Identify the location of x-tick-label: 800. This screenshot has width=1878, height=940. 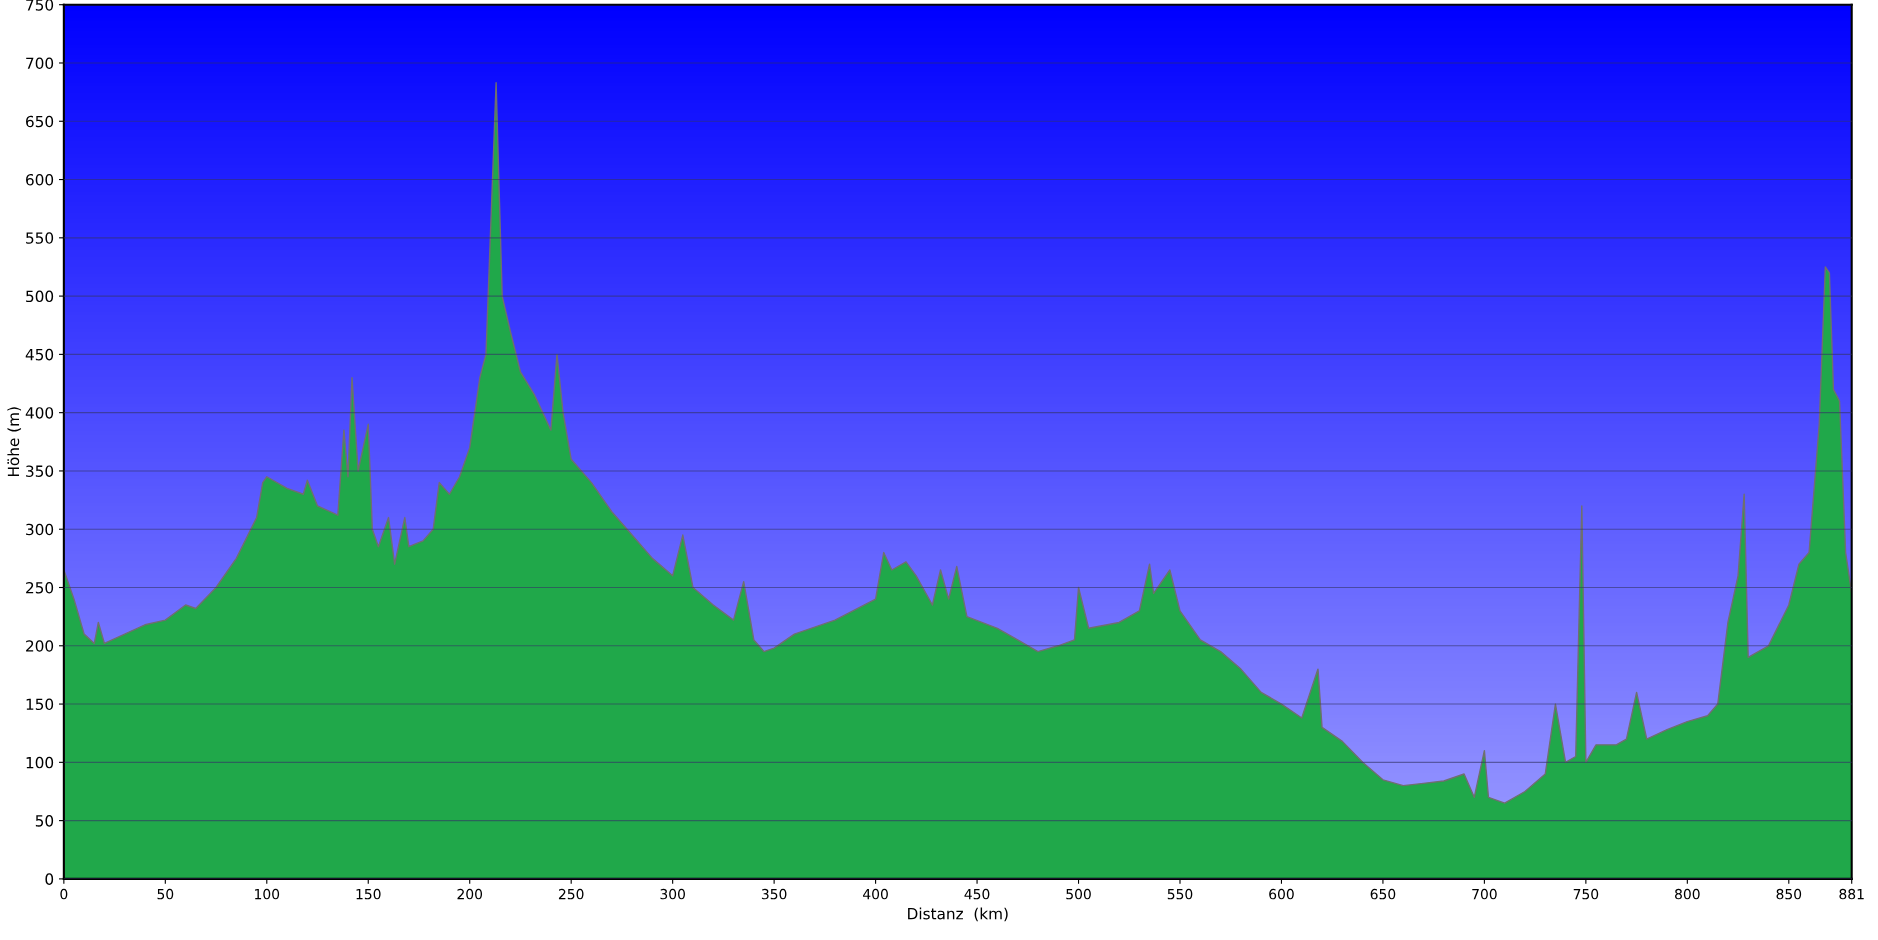
(1687, 894).